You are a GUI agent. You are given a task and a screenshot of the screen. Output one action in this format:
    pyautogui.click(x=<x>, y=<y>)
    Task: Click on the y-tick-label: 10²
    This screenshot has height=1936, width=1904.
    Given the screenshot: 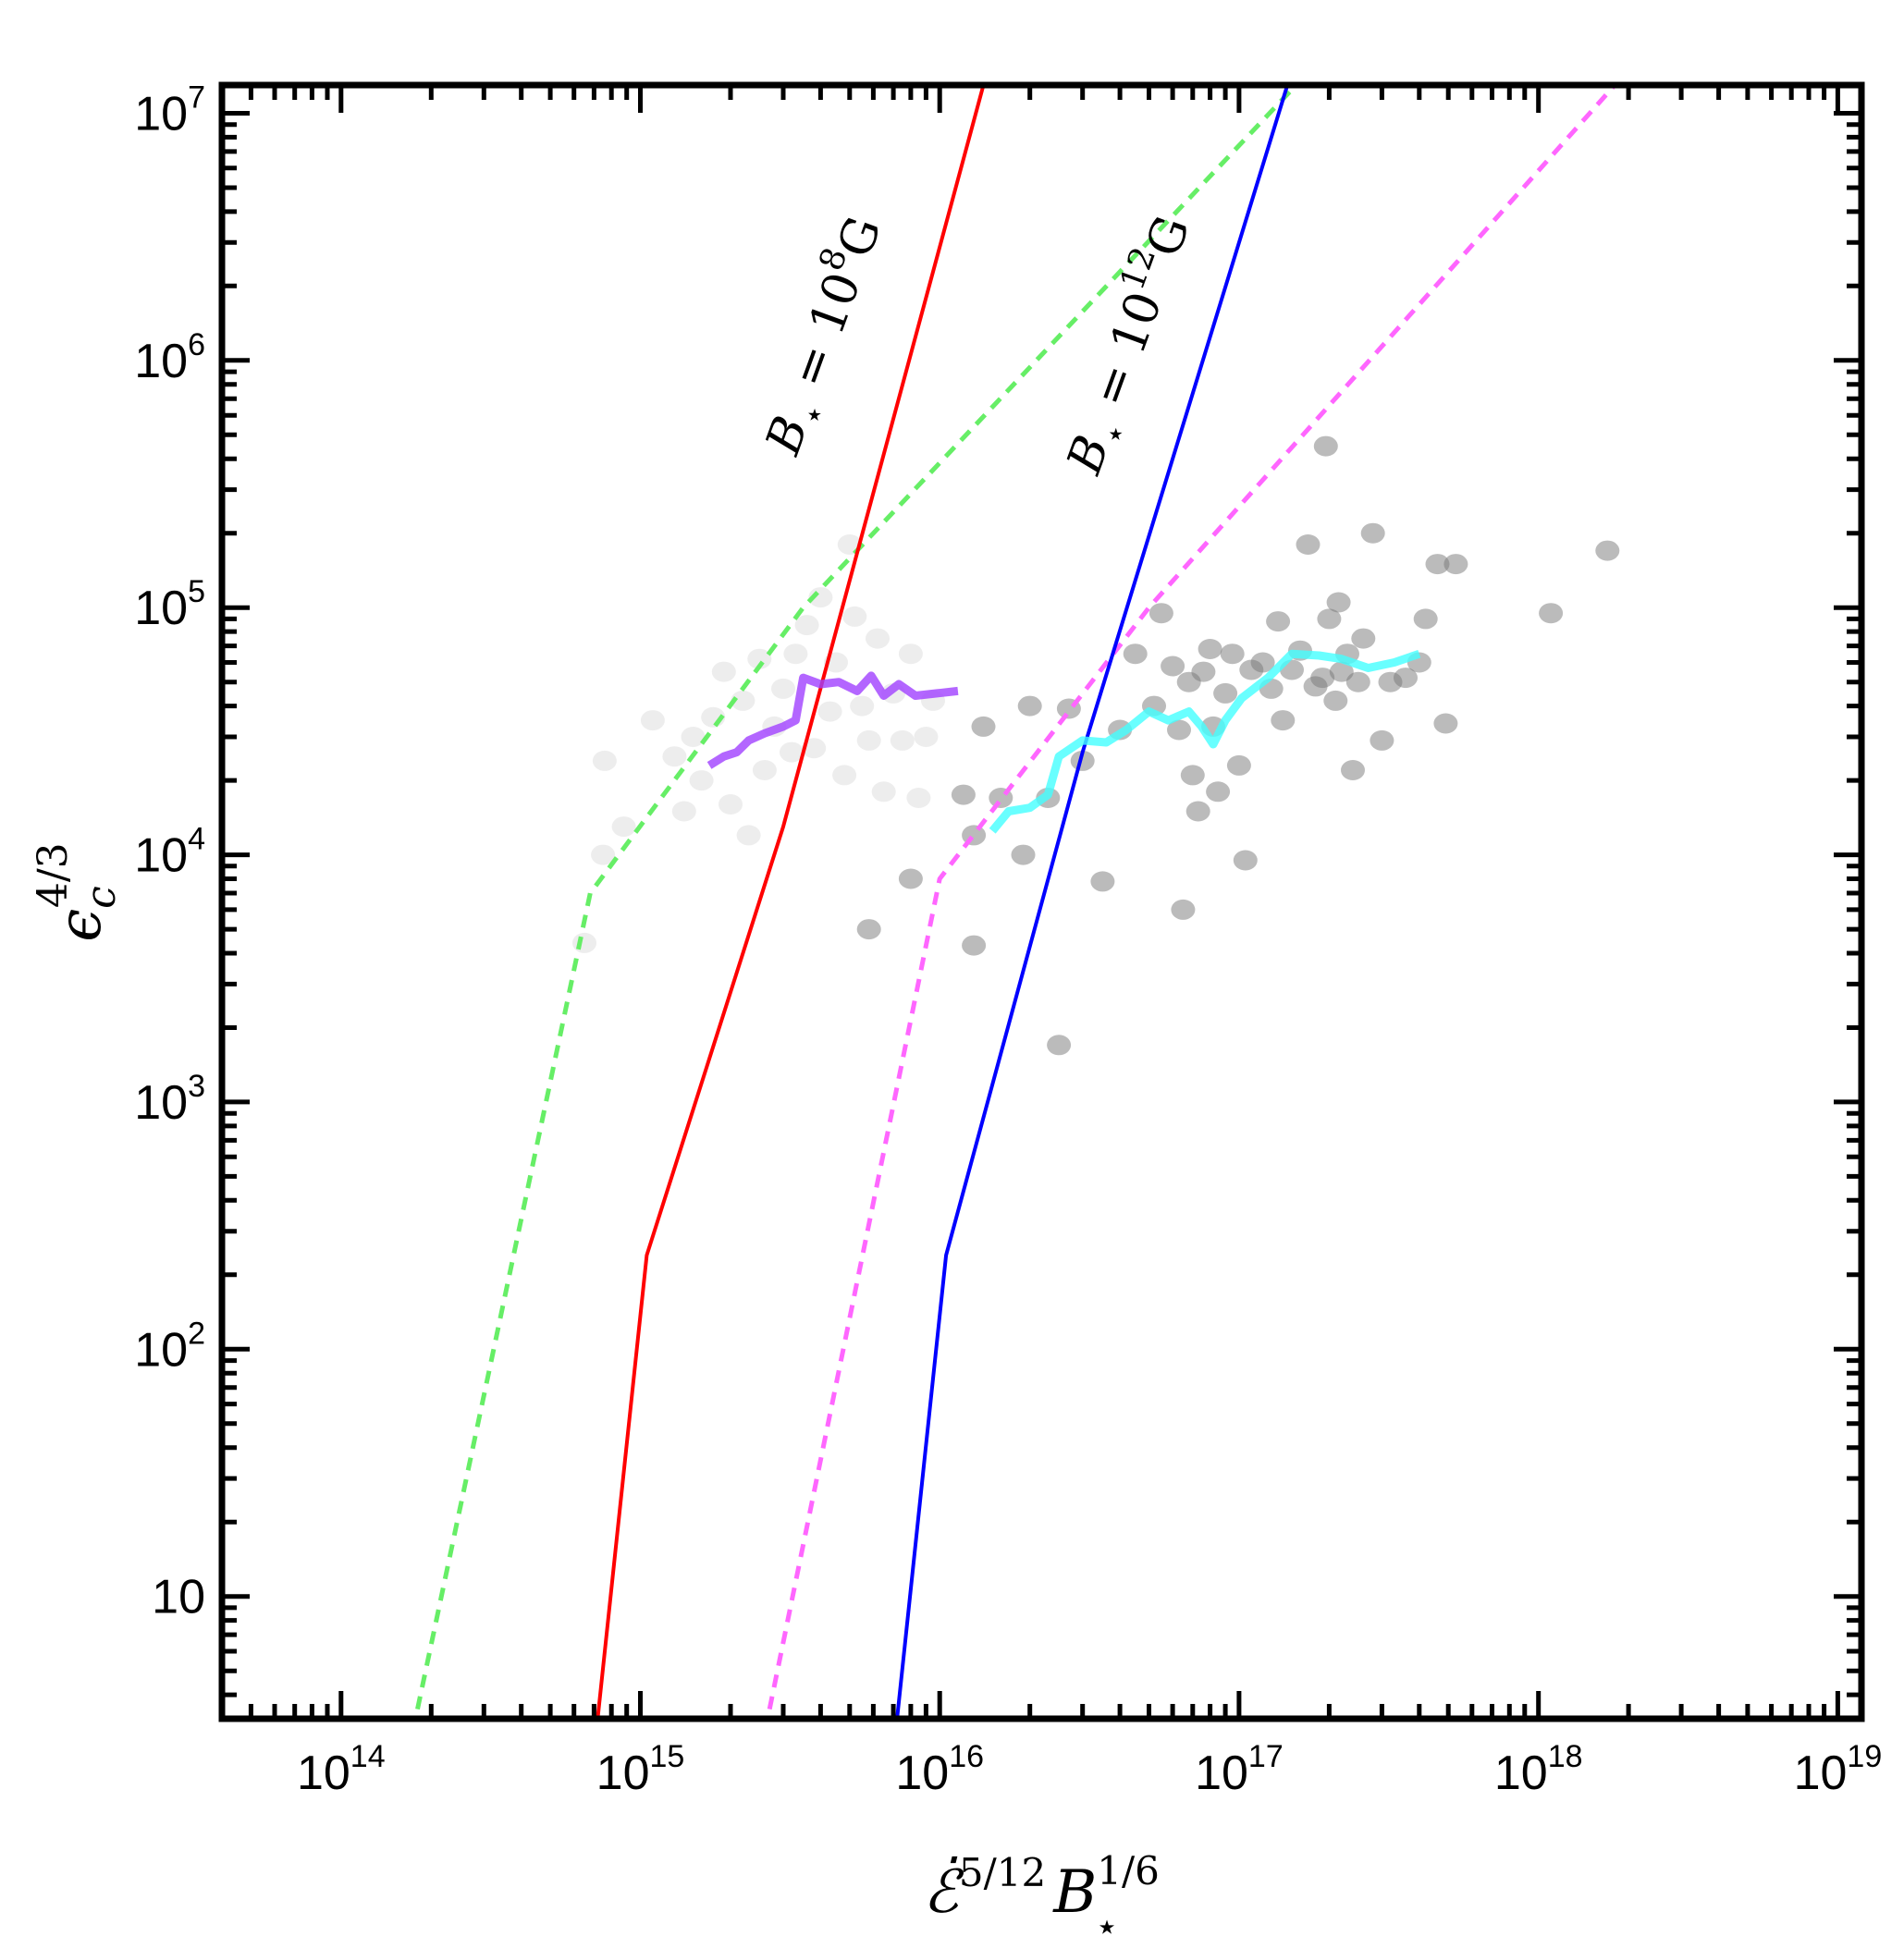 What is the action you would take?
    pyautogui.click(x=169, y=1346)
    